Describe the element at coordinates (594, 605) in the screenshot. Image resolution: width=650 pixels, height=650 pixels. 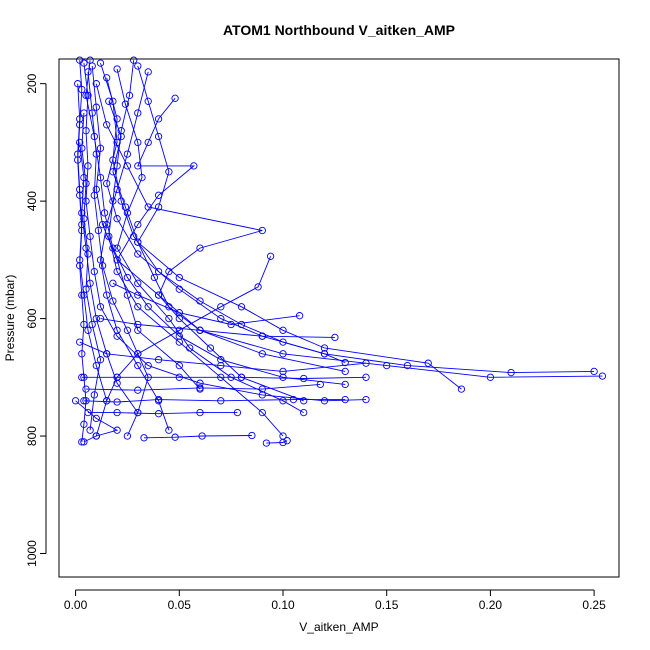
I see `x-tick-label: 0.25` at that location.